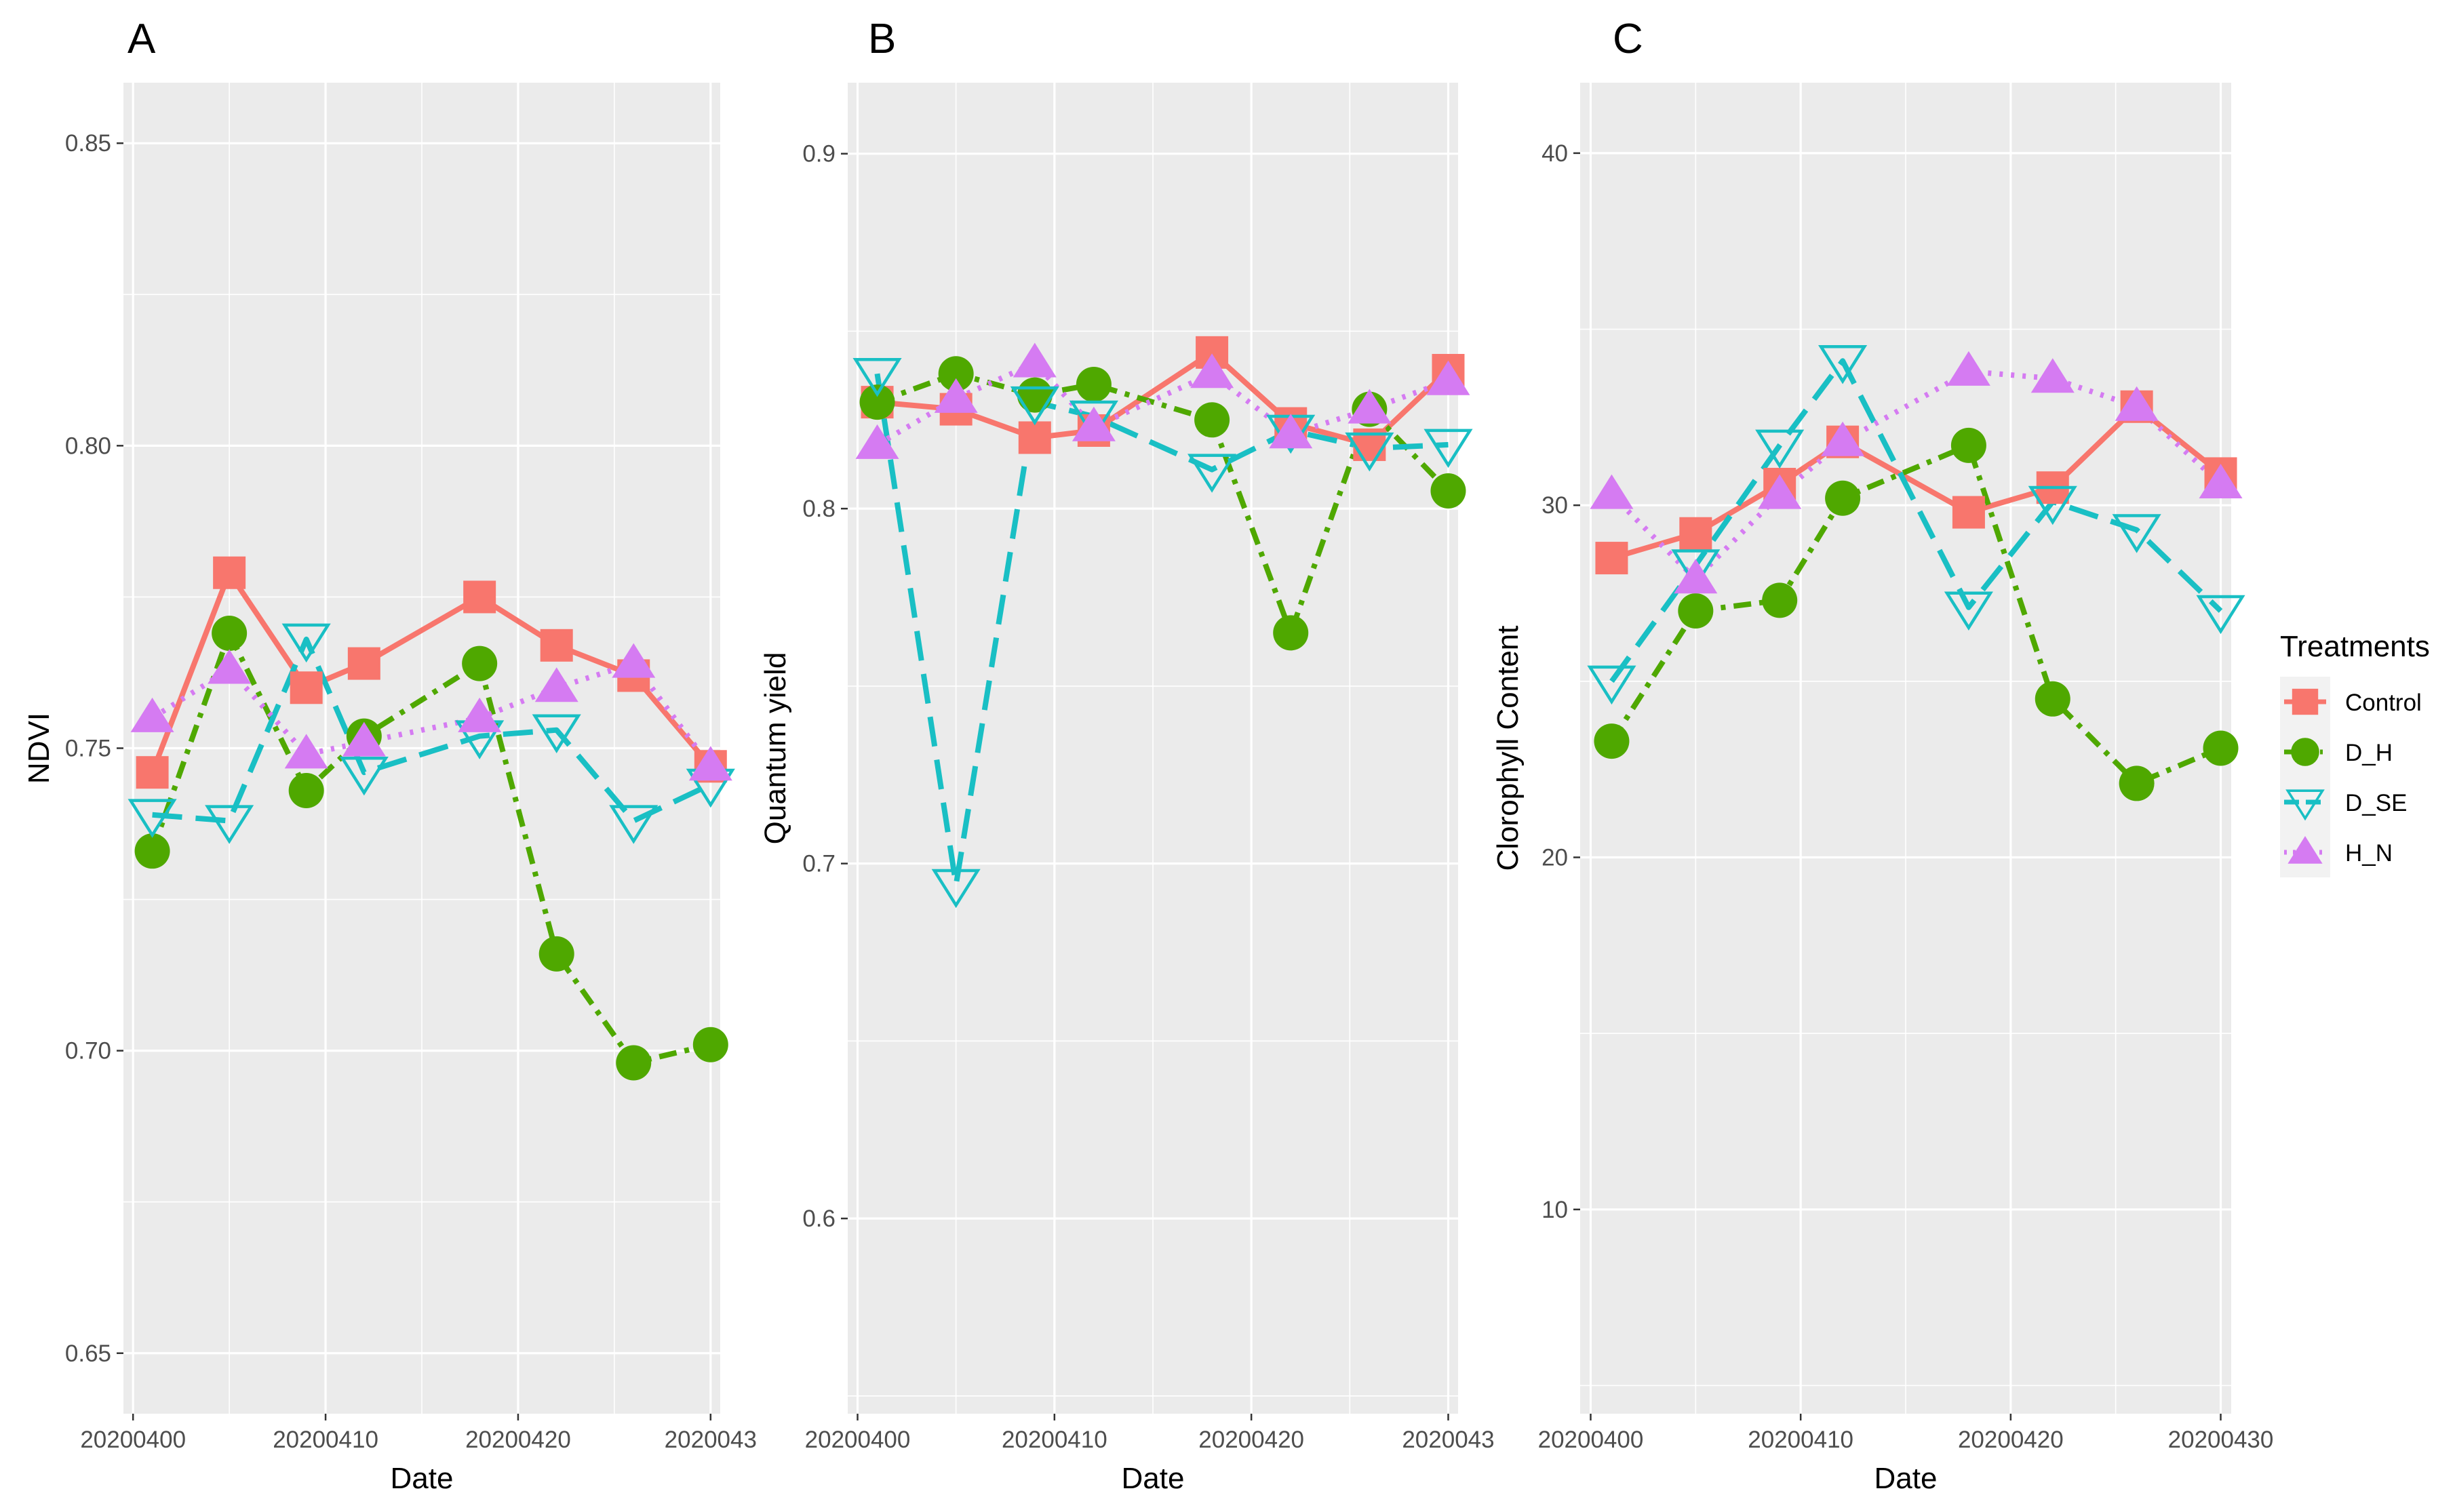 This screenshot has height=1512, width=2455. Describe the element at coordinates (2305, 752) in the screenshot. I see `legend-marker-d-h` at that location.